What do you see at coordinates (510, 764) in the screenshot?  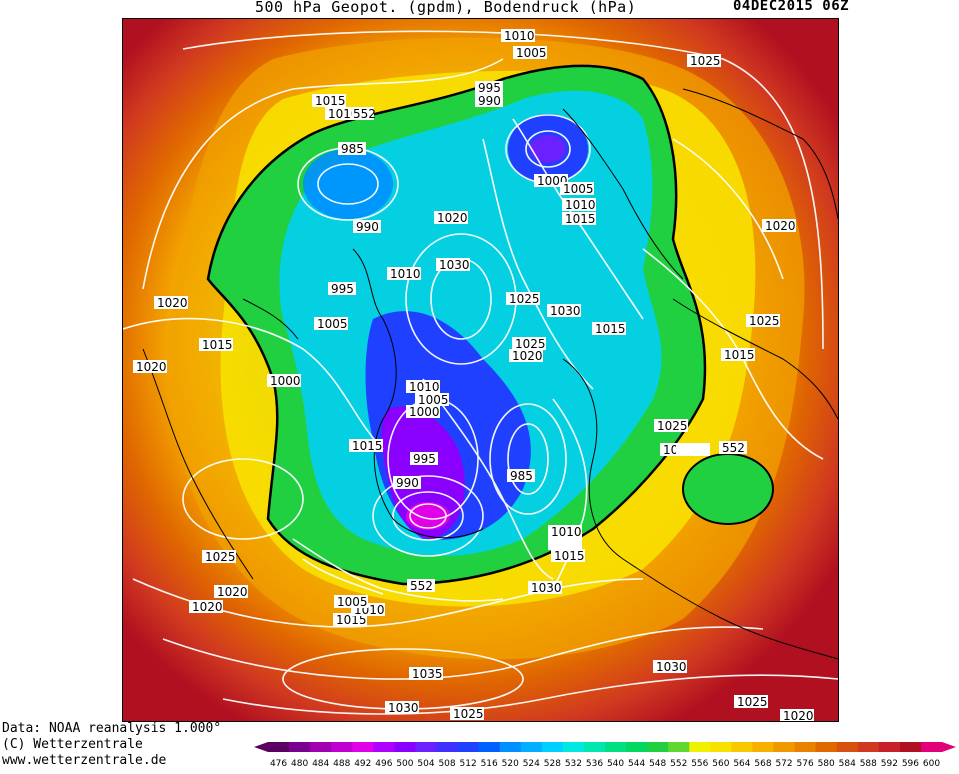 I see `legend-tick-label: 520` at bounding box center [510, 764].